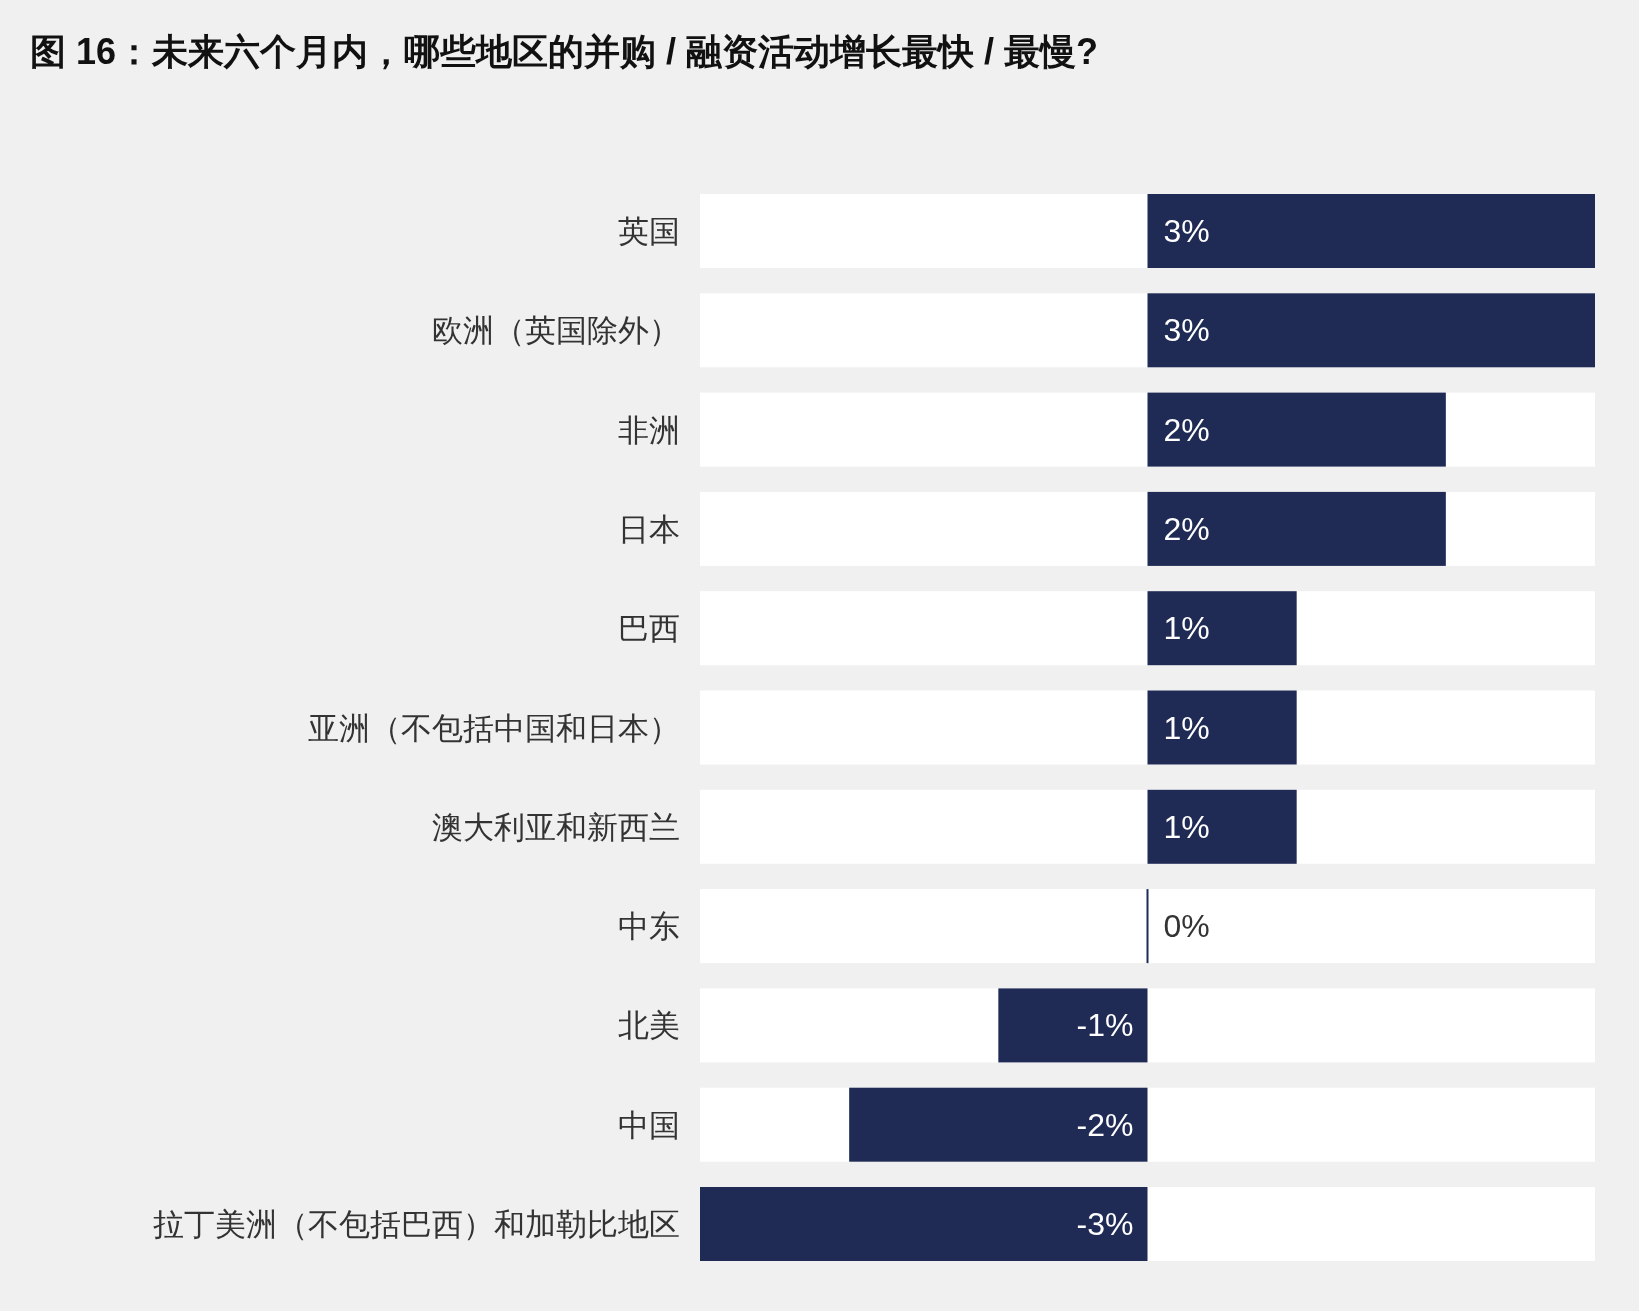 Image resolution: width=1639 pixels, height=1311 pixels. I want to click on y-tick-label: 亚洲（不包括中国和日本）, so click(494, 728).